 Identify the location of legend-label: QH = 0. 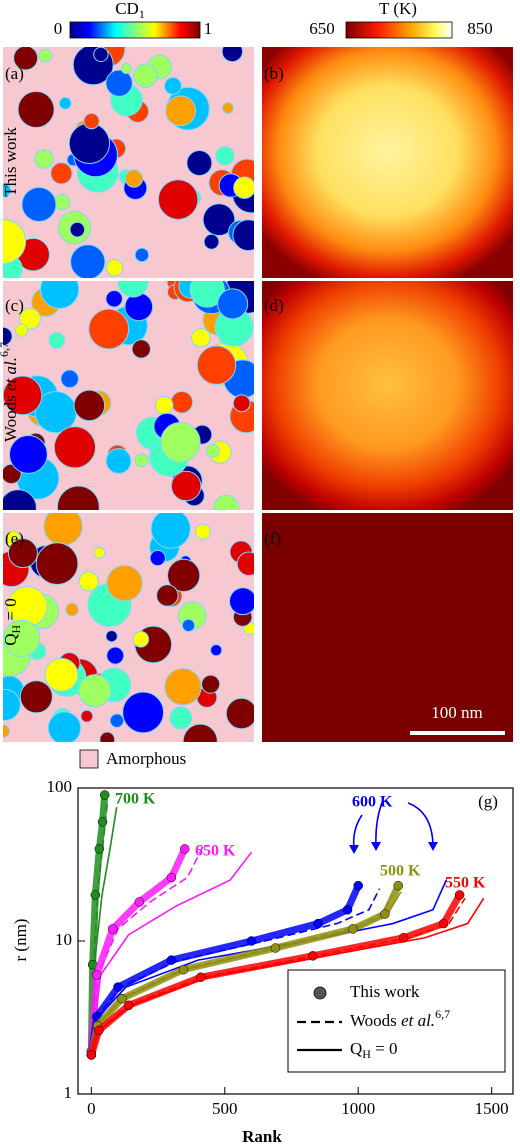
(374, 1050).